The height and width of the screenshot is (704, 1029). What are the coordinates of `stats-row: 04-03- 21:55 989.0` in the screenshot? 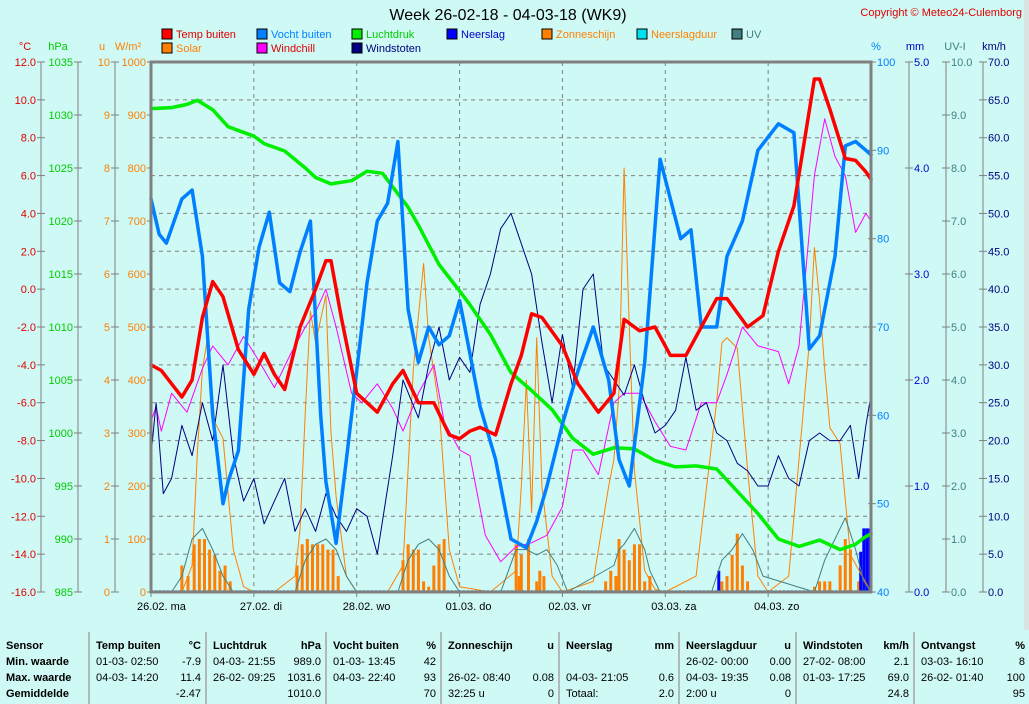 It's located at (267, 662).